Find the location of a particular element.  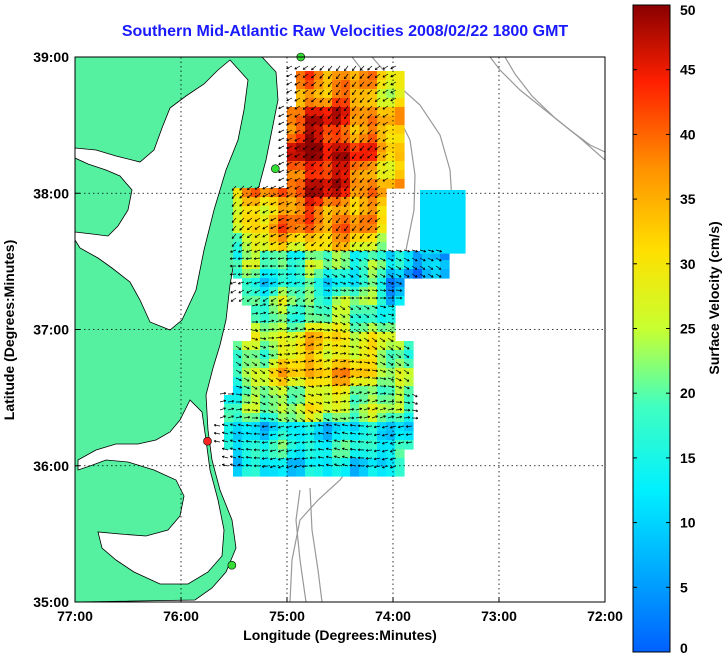

x-tick-label: 73:00 is located at coordinates (499, 616).